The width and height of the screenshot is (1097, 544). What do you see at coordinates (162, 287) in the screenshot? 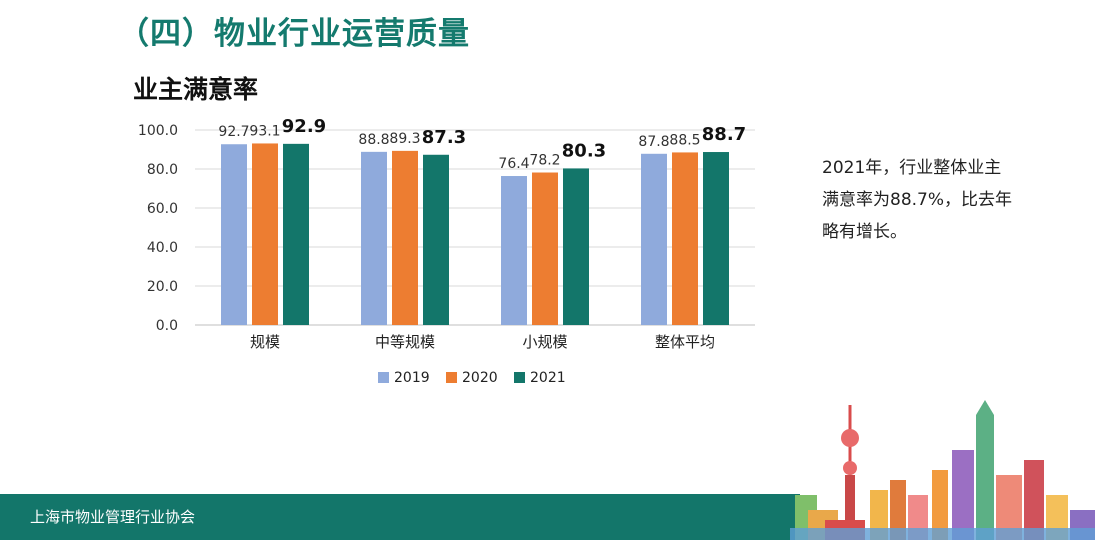
I see `y-tick-label: 20.0` at bounding box center [162, 287].